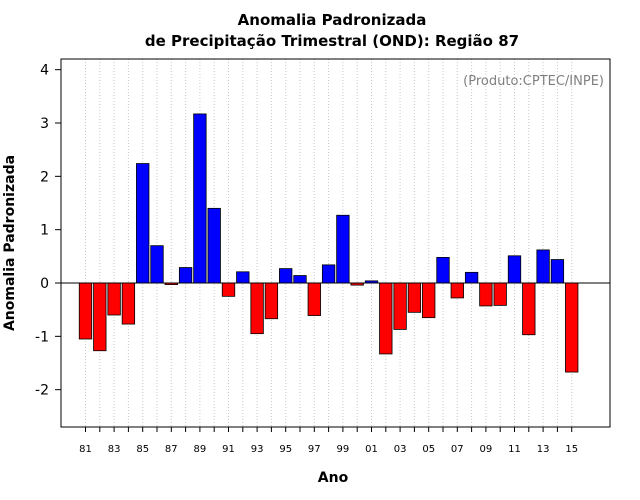  I want to click on y-tick-label: 4, so click(44, 71).